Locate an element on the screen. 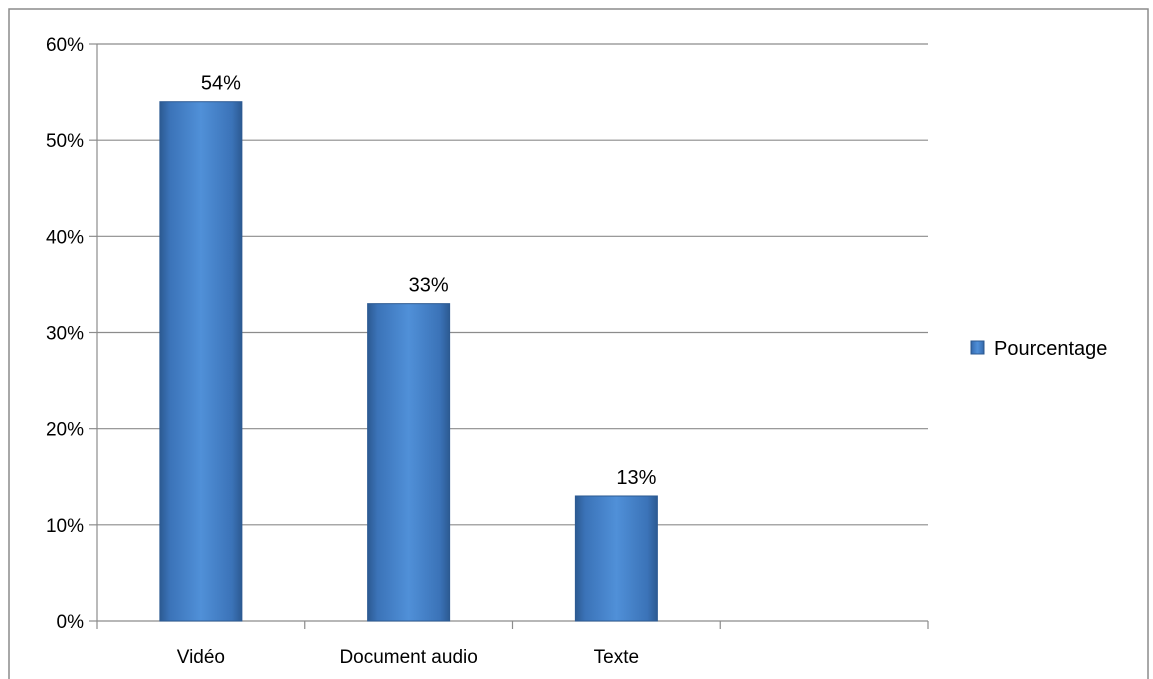 Image resolution: width=1153 pixels, height=679 pixels. y-tick-label: 0% is located at coordinates (71, 622).